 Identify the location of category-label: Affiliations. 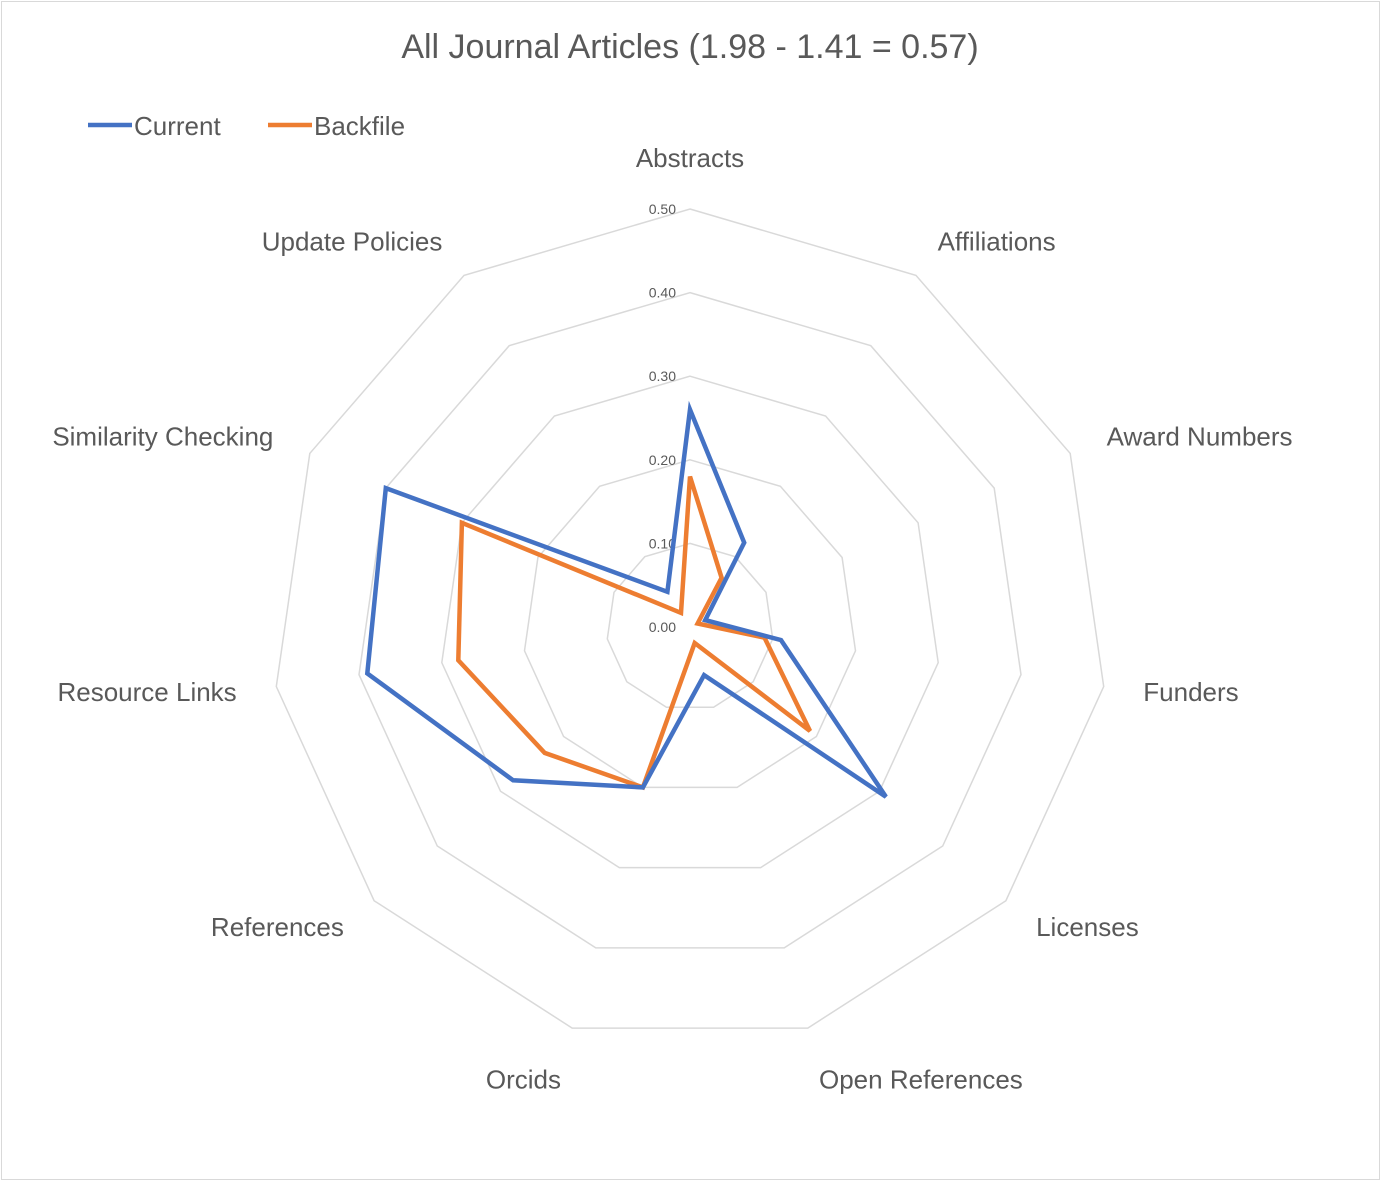
(997, 242).